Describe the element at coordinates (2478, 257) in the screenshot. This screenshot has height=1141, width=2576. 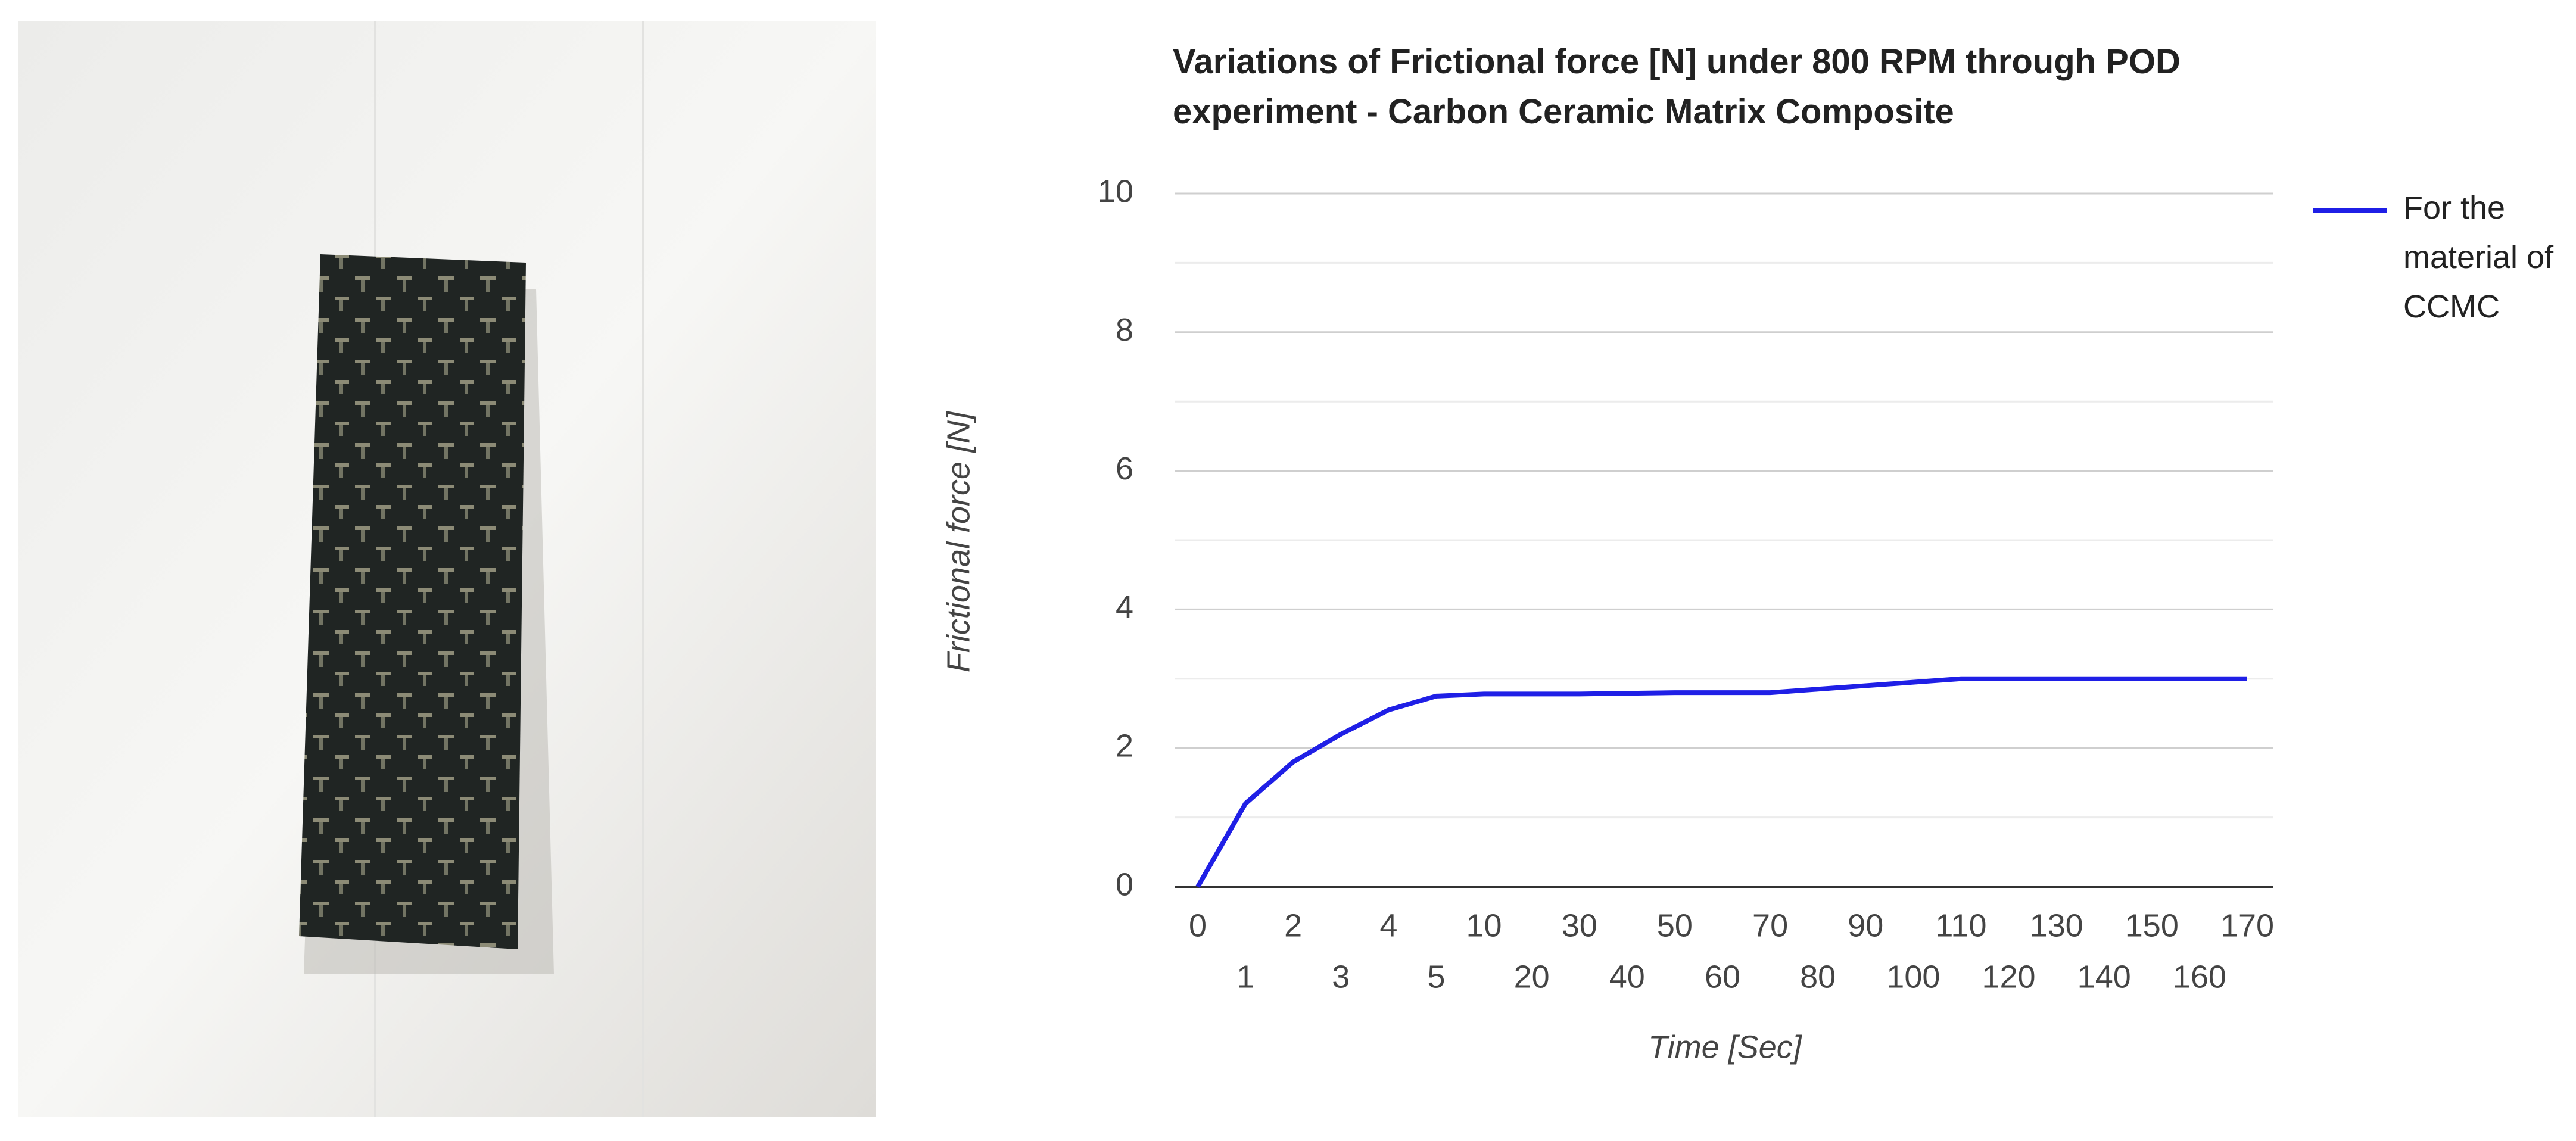
I see `legend-label: For the material of CCMC` at that location.